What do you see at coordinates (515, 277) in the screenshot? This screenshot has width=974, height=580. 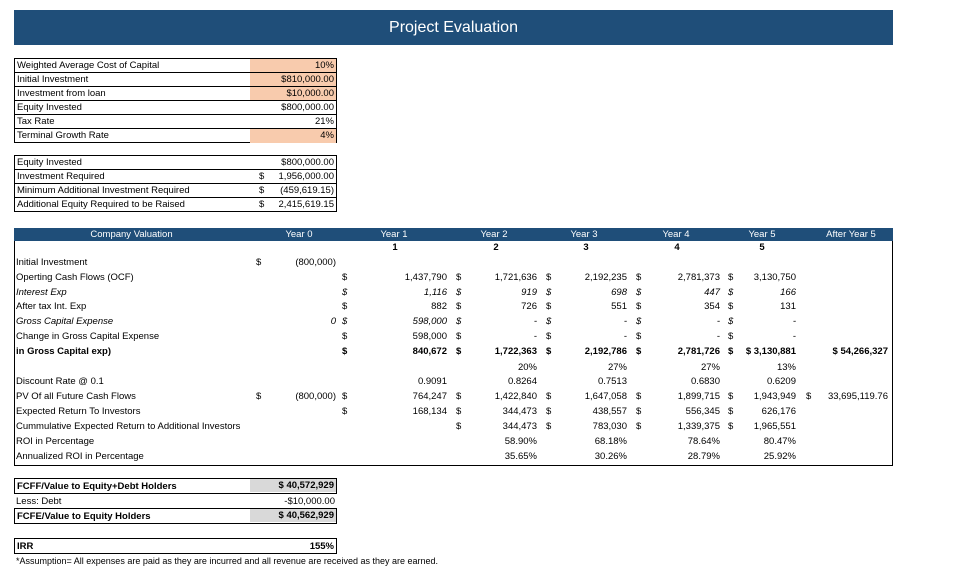 I see `year-value-cell: 1,721,636` at bounding box center [515, 277].